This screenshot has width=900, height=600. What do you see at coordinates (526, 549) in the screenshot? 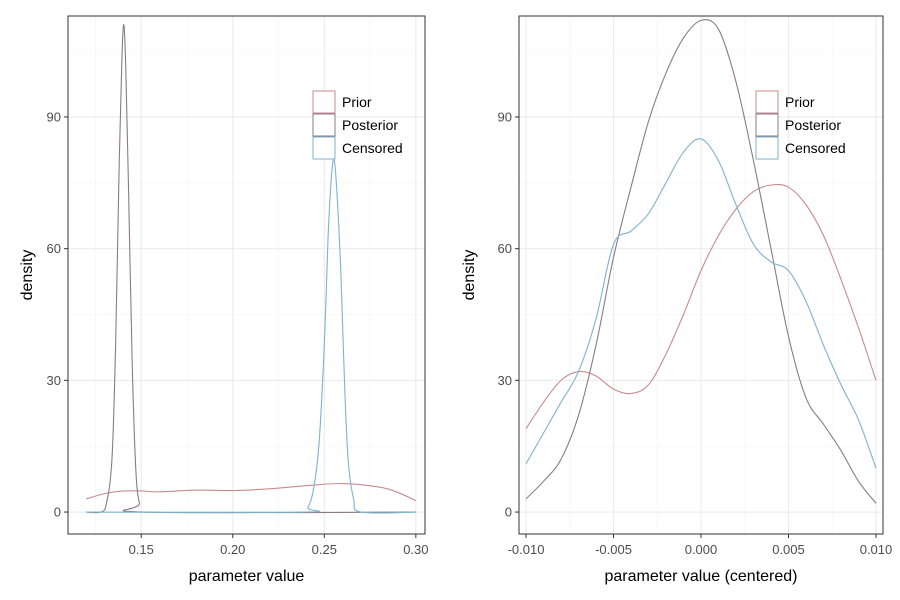
I see `x-tick-label: -0.010` at bounding box center [526, 549].